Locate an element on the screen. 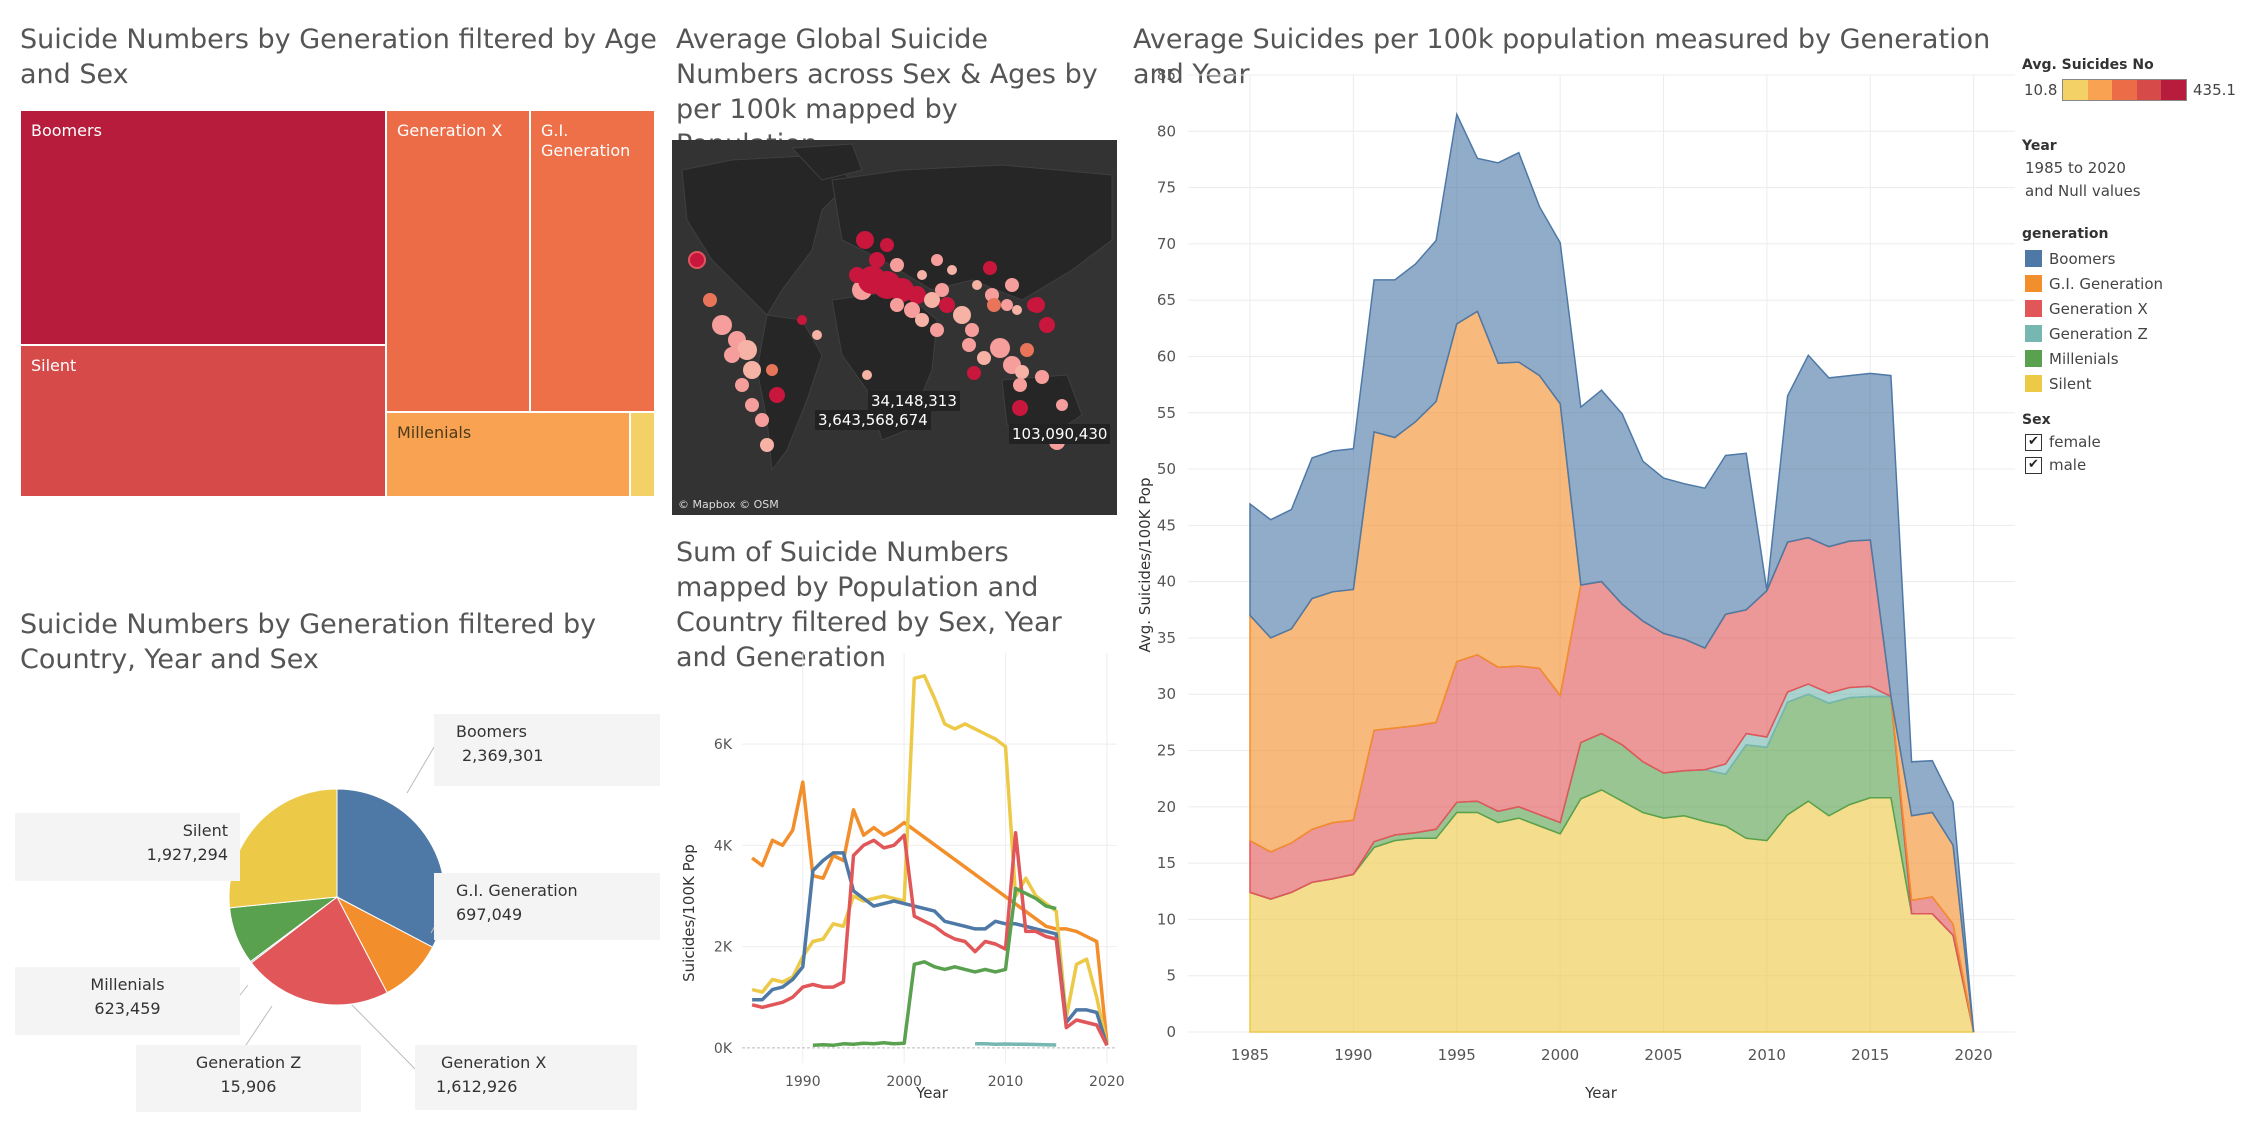  treemap-cell-label: Millenials is located at coordinates (434, 432).